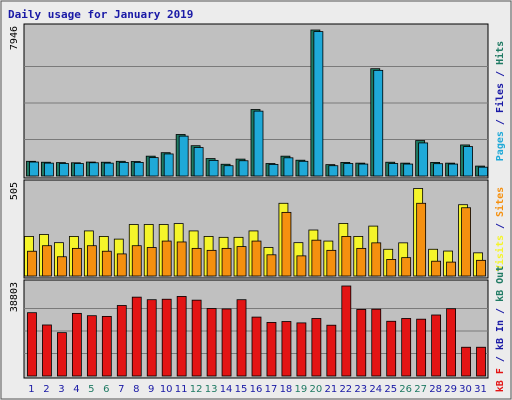 The image size is (512, 400). I want to click on x-tick-day-31: 31, so click(480, 389).